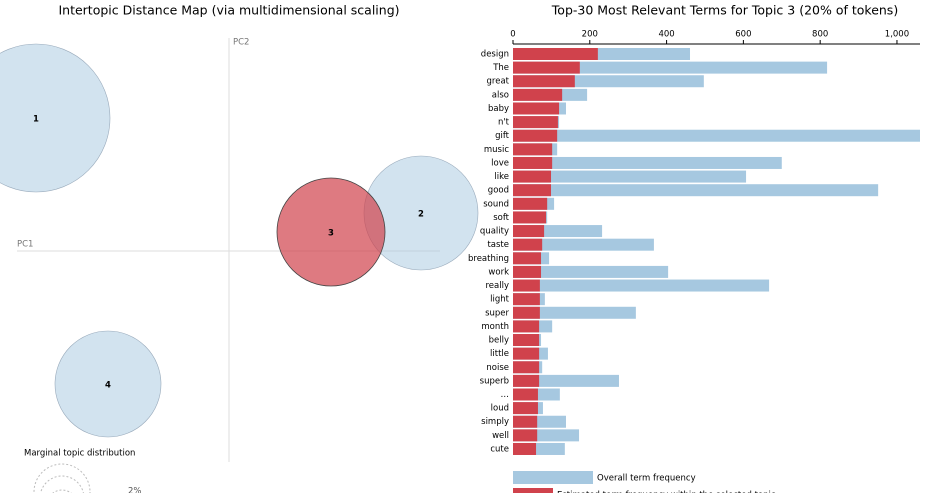 The image size is (925, 493). Describe the element at coordinates (241, 43) in the screenshot. I see `pc2-label: PC2` at that location.